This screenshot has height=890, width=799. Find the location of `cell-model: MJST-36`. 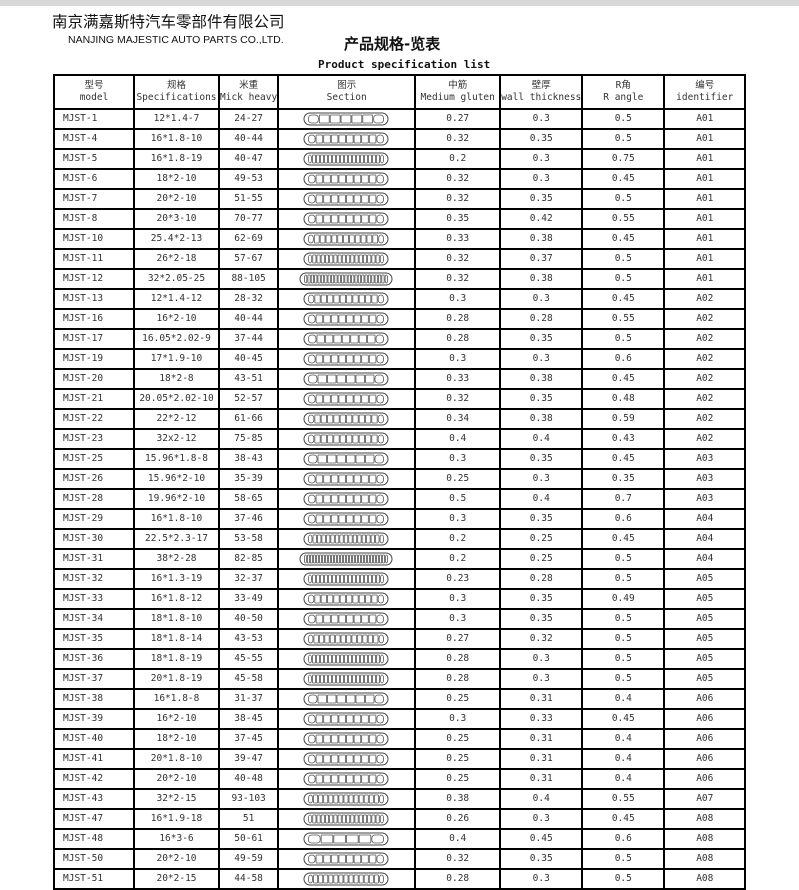

cell-model: MJST-36 is located at coordinates (94, 659).